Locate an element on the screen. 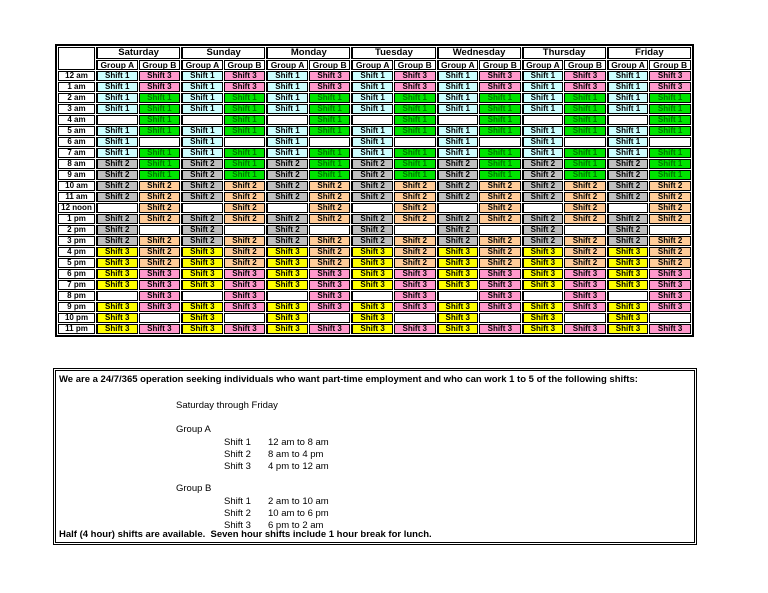 This screenshot has width=768, height=593. time-label: 2 am is located at coordinates (76, 98).